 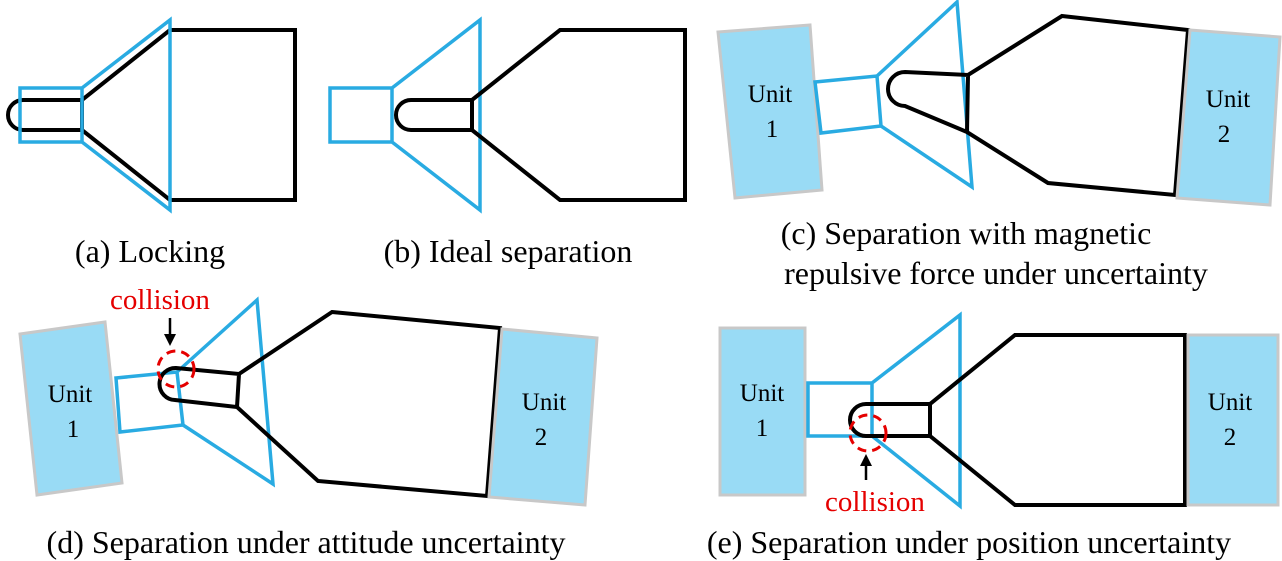 I want to click on unit1-number-c: 1, so click(x=772, y=129).